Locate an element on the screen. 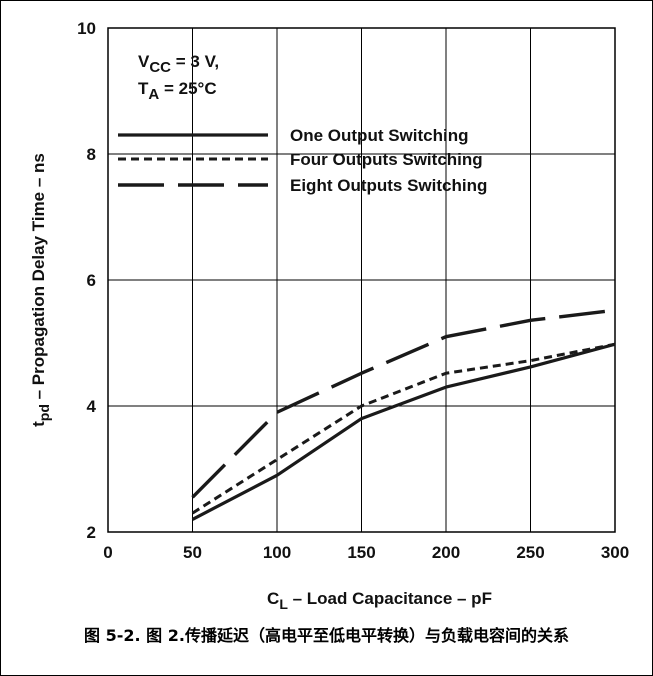 The width and height of the screenshot is (653, 676). x-tick-label: 50 is located at coordinates (192, 552).